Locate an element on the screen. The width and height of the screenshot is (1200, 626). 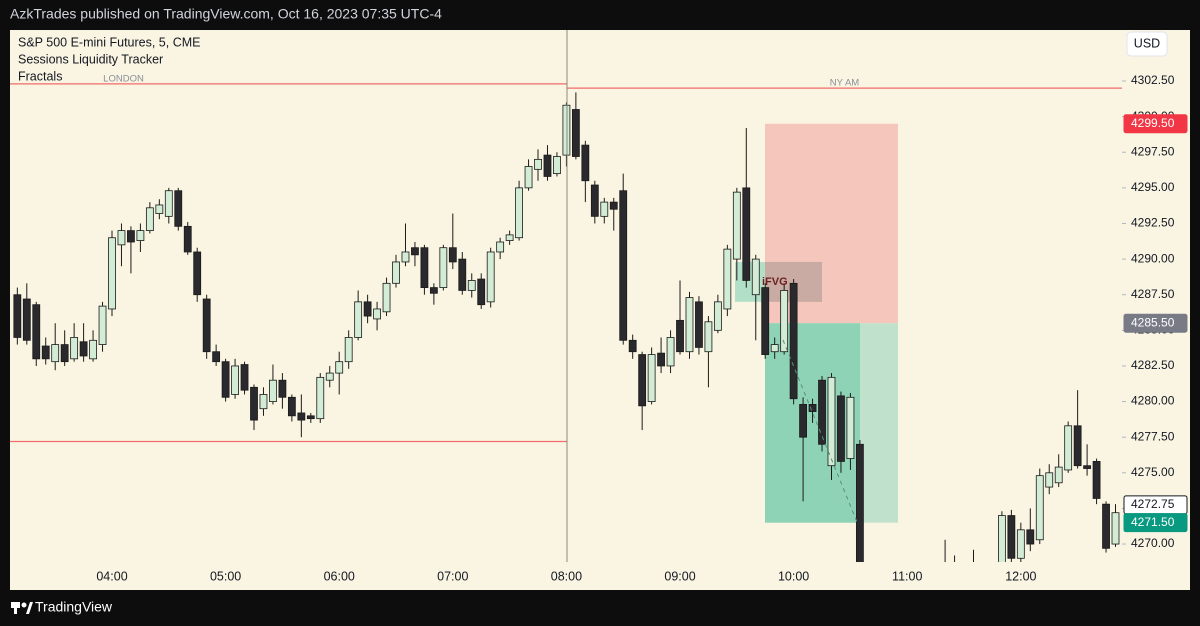
price-tag-label: 4272.75 is located at coordinates (1153, 504).